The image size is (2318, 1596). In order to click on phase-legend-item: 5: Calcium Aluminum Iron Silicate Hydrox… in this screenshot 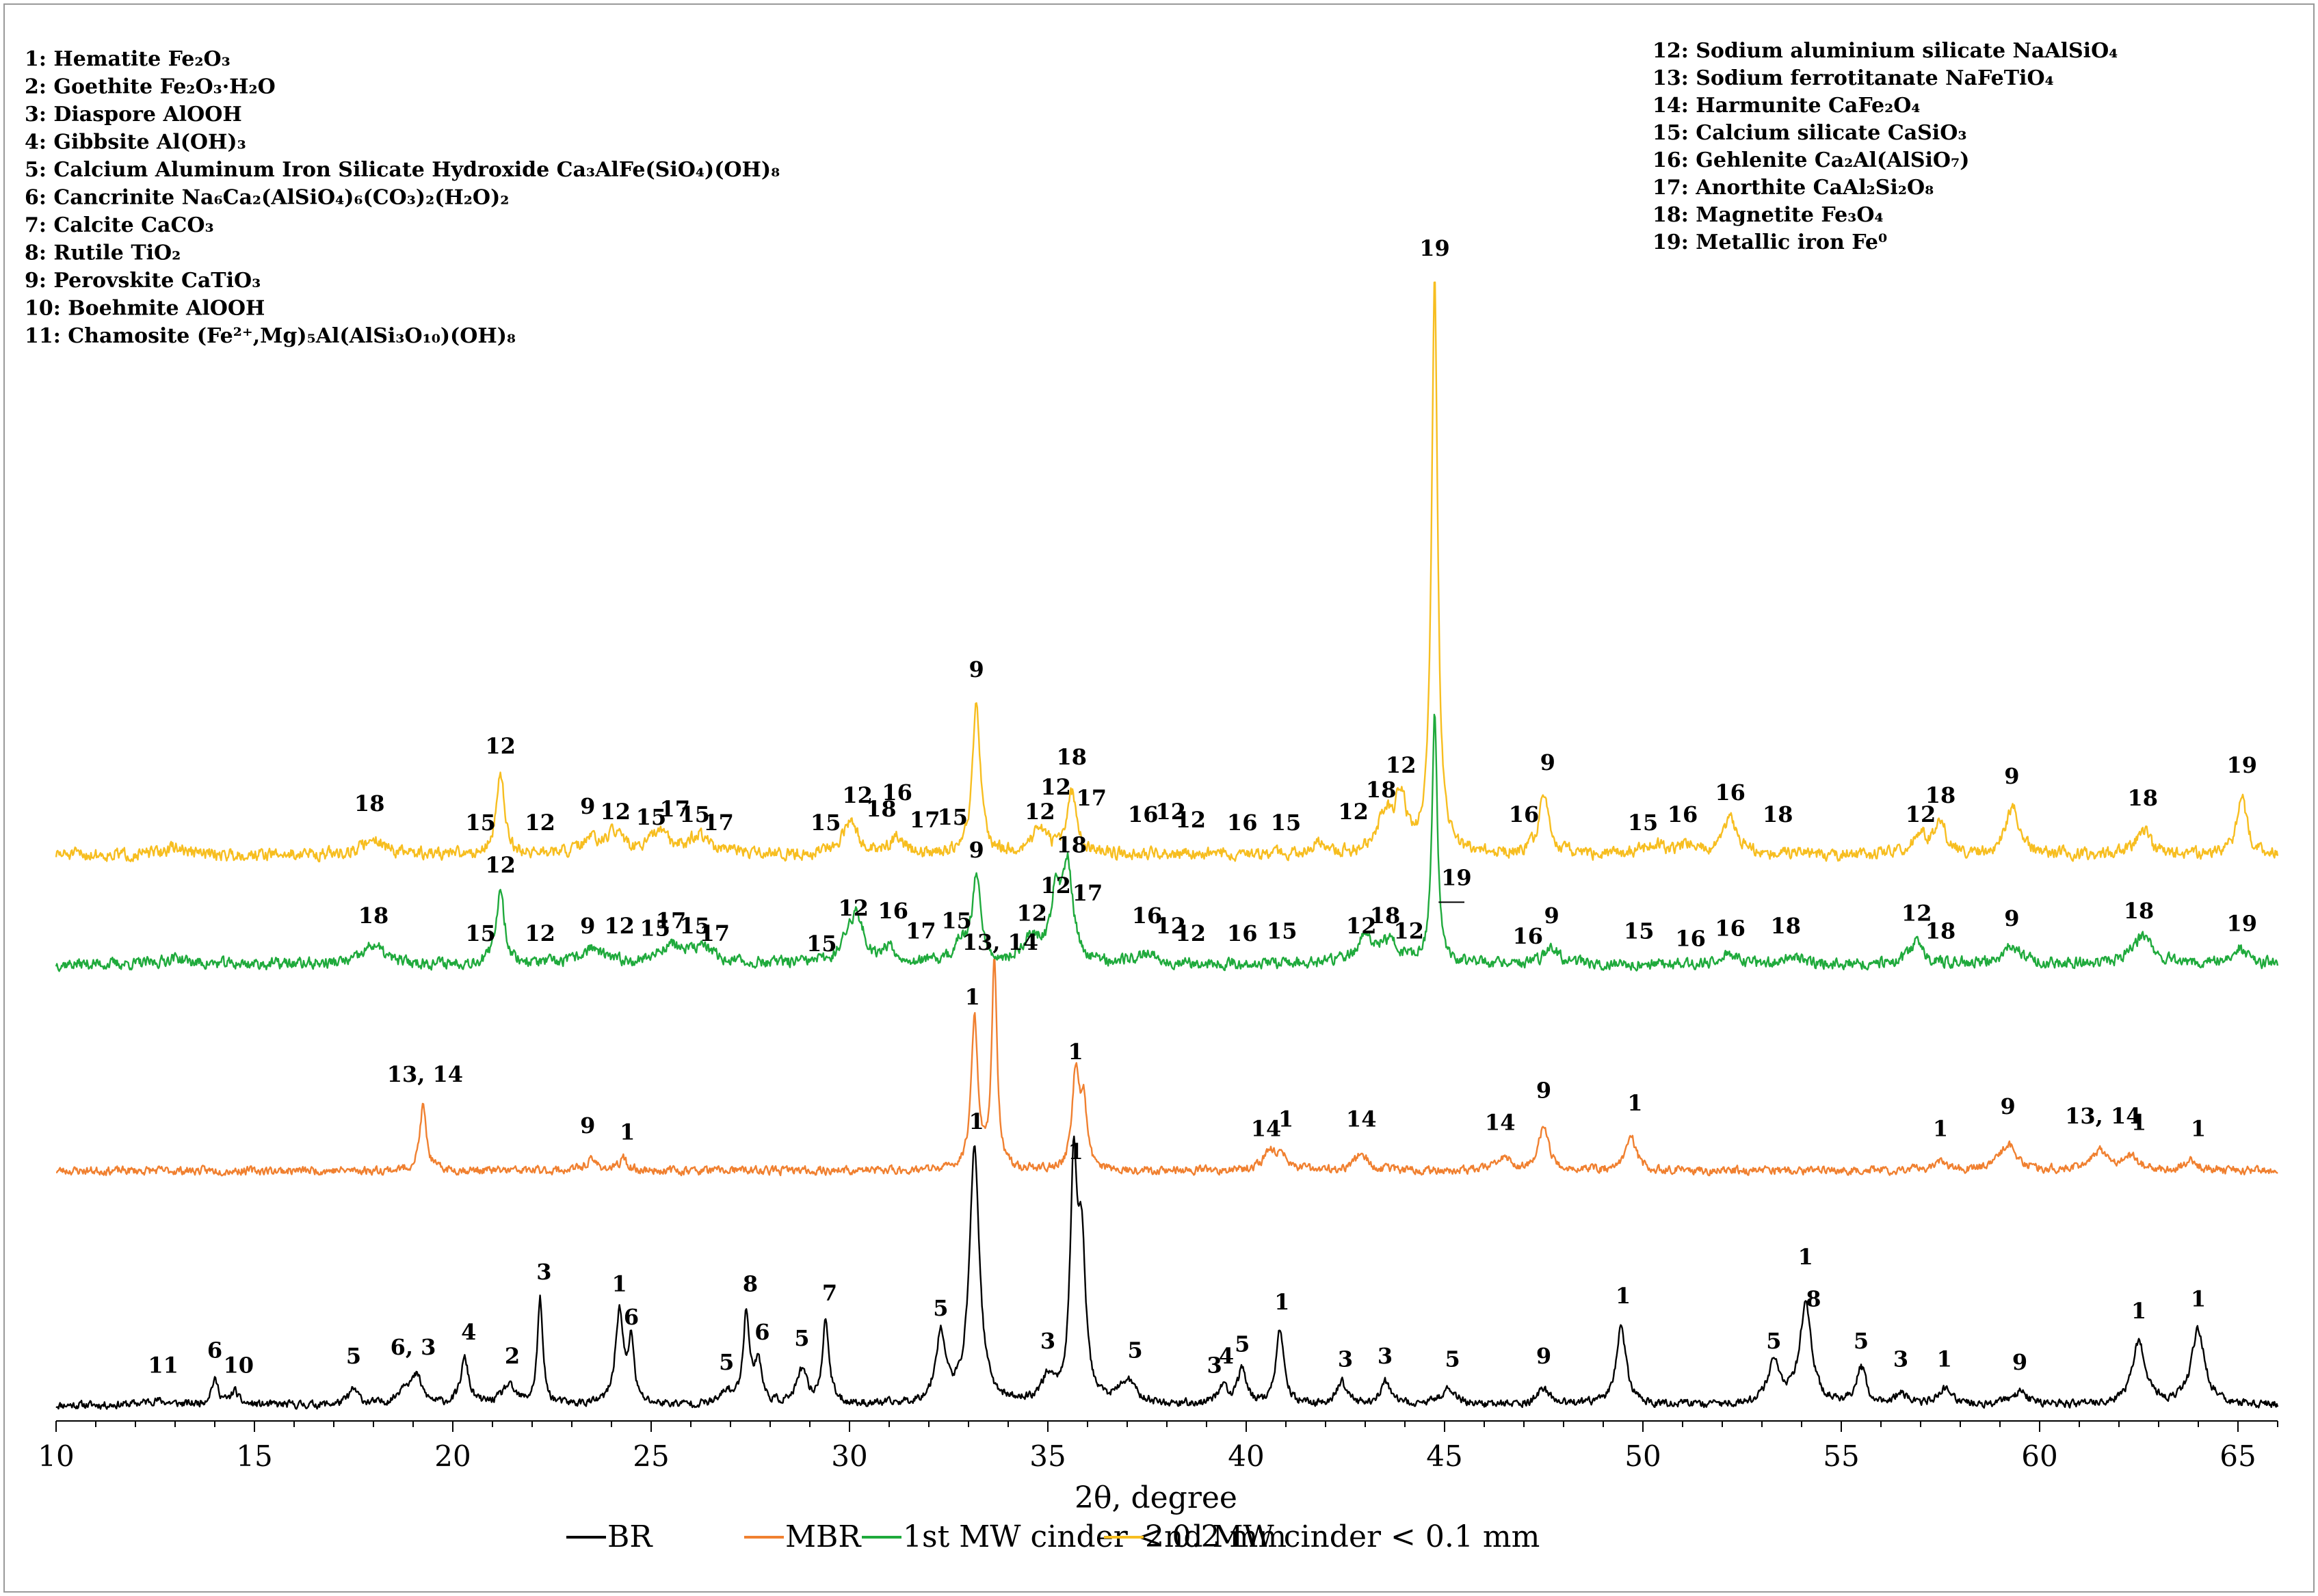, I will do `click(402, 170)`.